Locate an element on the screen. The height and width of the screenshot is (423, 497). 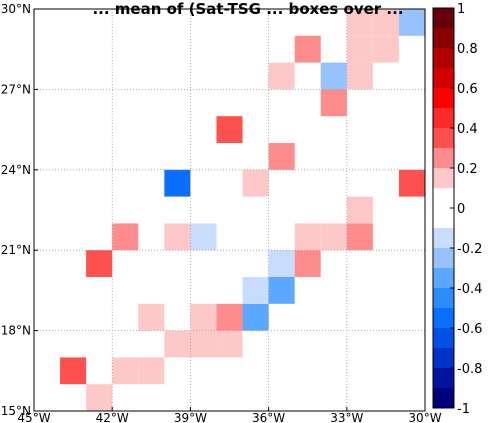
colorbar-tick-label: -0.6 is located at coordinates (469, 329).